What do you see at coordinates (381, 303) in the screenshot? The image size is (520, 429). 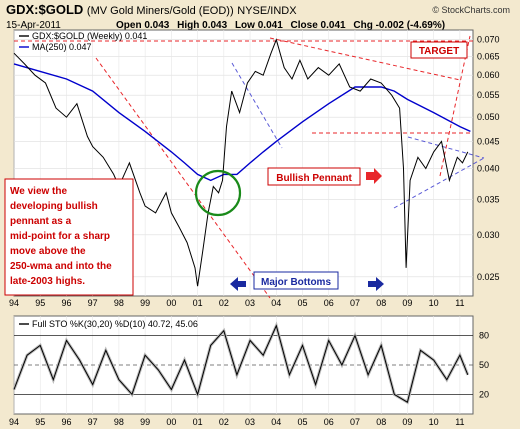 I see `main-x-tick-label: 08` at bounding box center [381, 303].